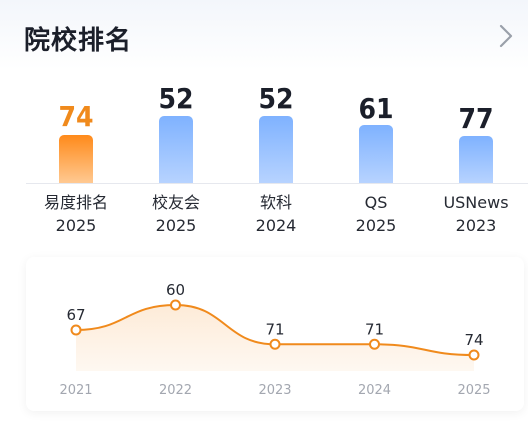 The width and height of the screenshot is (528, 423). Describe the element at coordinates (506, 36) in the screenshot. I see `chevron-right-icon` at that location.